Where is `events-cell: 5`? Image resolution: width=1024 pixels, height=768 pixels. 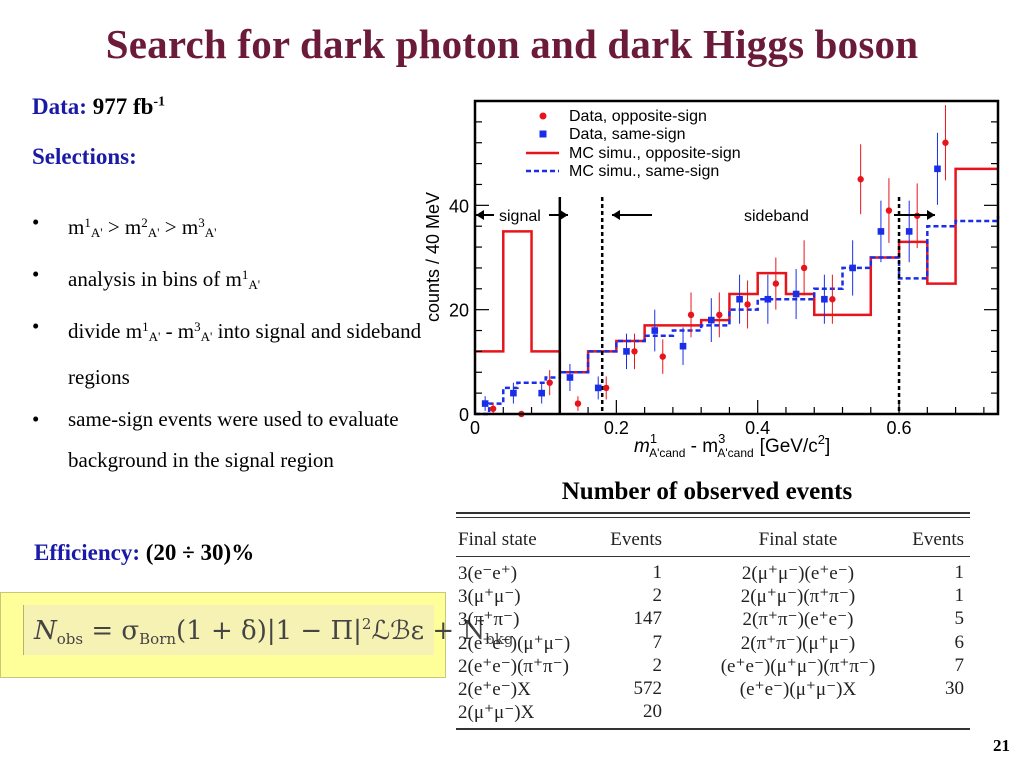
events-cell: 5 is located at coordinates (959, 619).